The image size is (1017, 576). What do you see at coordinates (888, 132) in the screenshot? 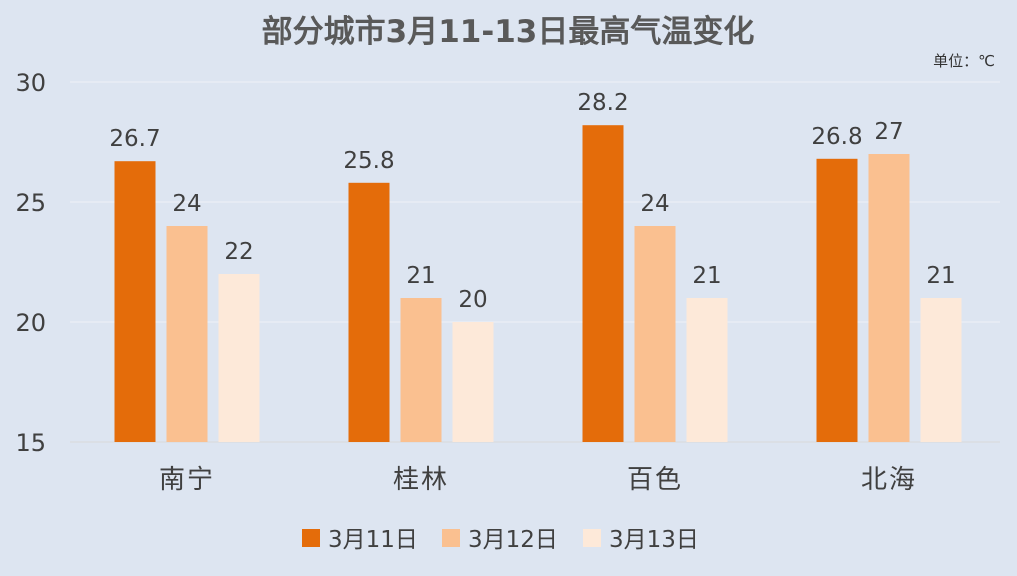
I see `data-label: 27` at bounding box center [888, 132].